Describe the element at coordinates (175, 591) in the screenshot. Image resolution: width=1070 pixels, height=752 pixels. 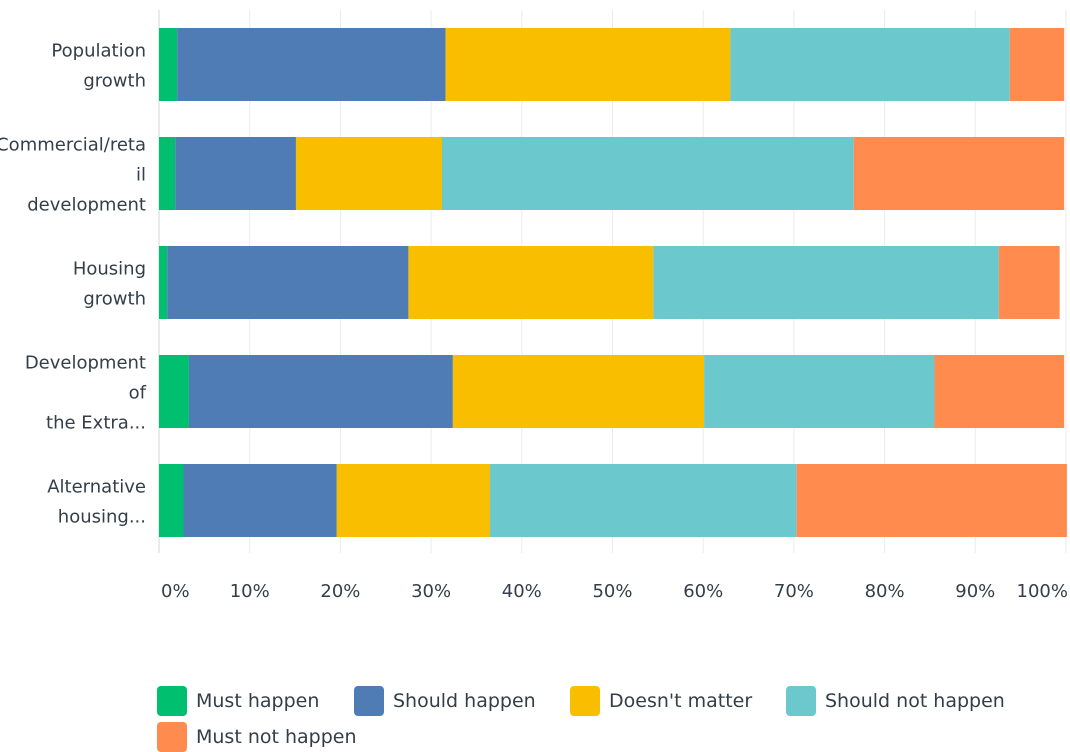
I see `x-tick-label: 0%` at that location.